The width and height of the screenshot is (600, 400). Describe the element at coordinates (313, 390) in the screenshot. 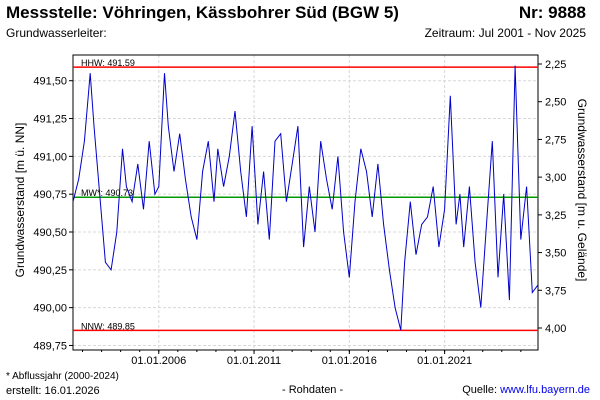

I see `data-type-label: - Rohdaten -` at that location.